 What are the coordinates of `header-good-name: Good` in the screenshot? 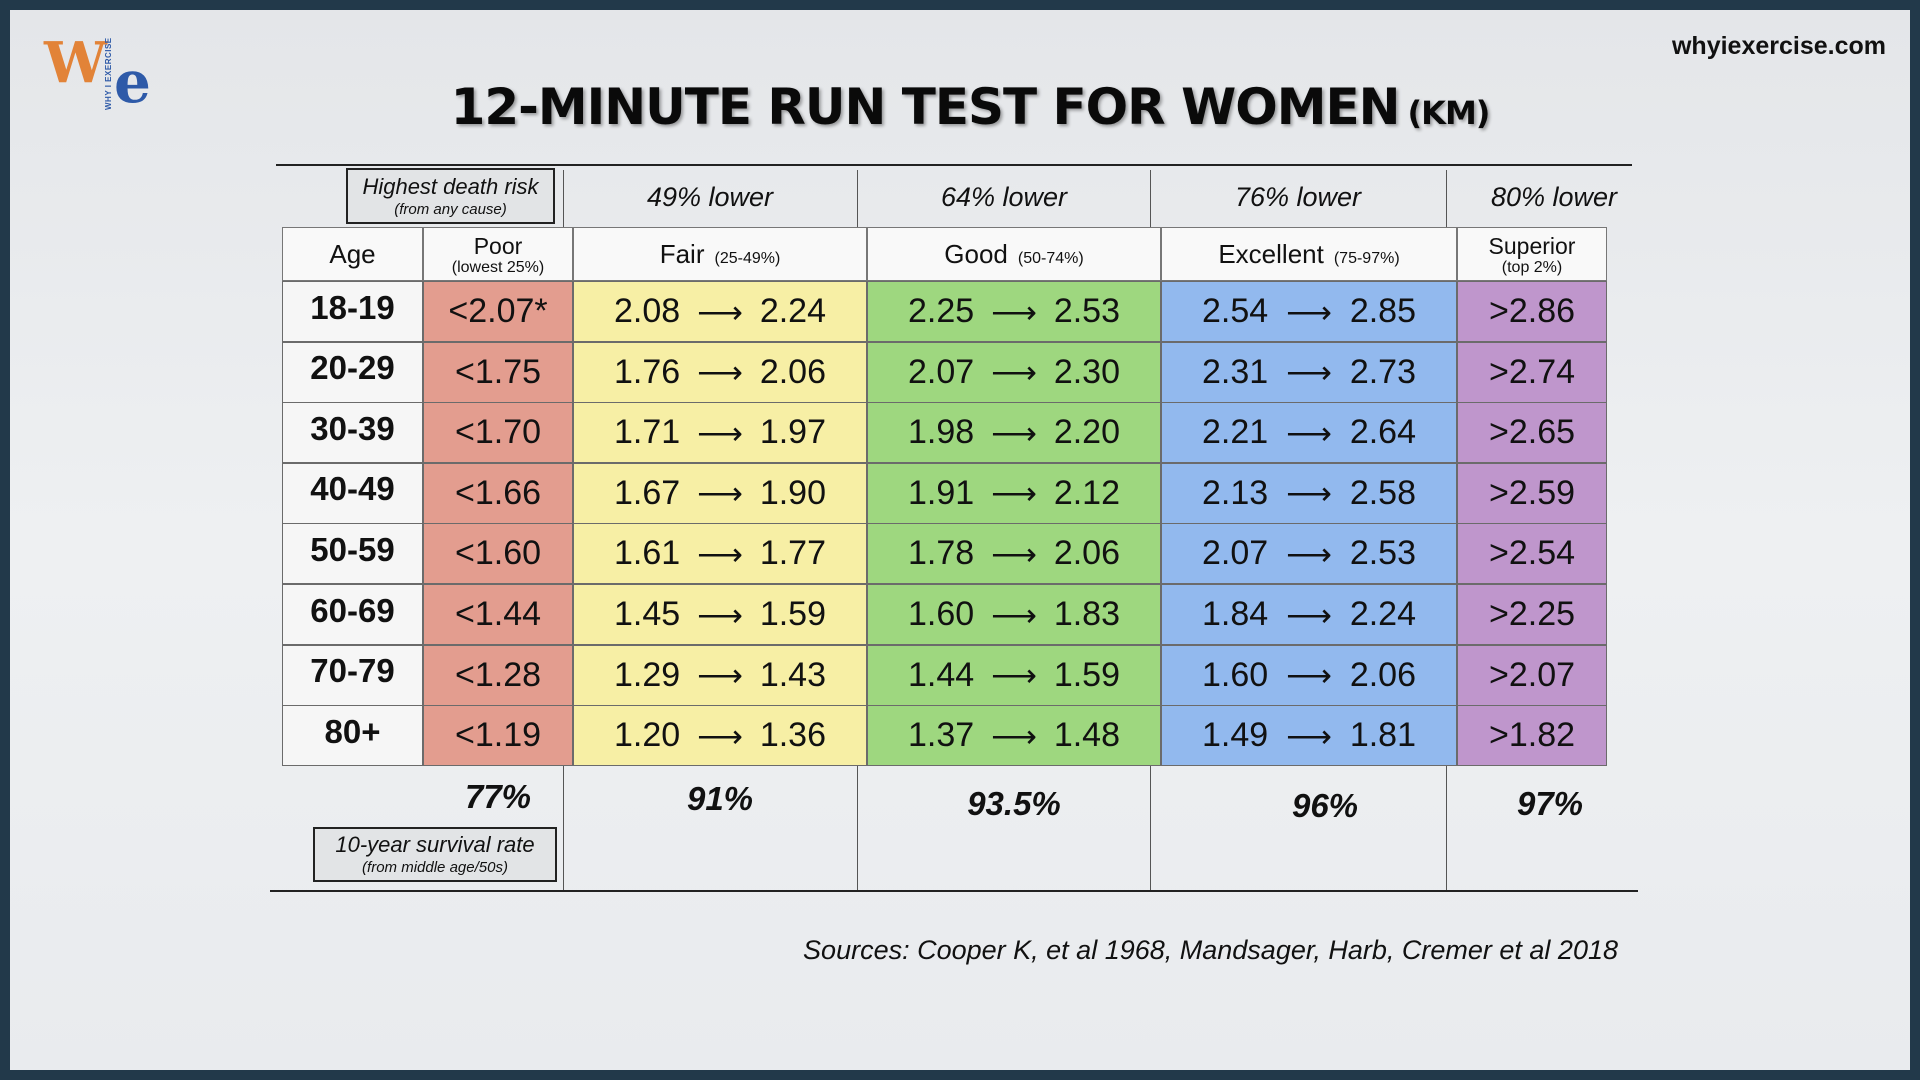 It's located at (976, 253).